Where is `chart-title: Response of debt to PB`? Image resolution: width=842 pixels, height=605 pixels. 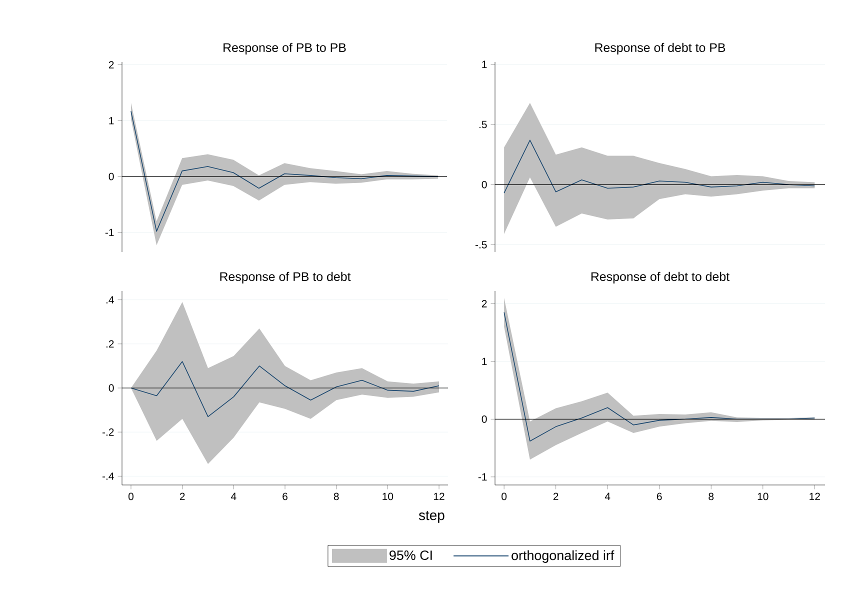
chart-title: Response of debt to PB is located at coordinates (660, 48).